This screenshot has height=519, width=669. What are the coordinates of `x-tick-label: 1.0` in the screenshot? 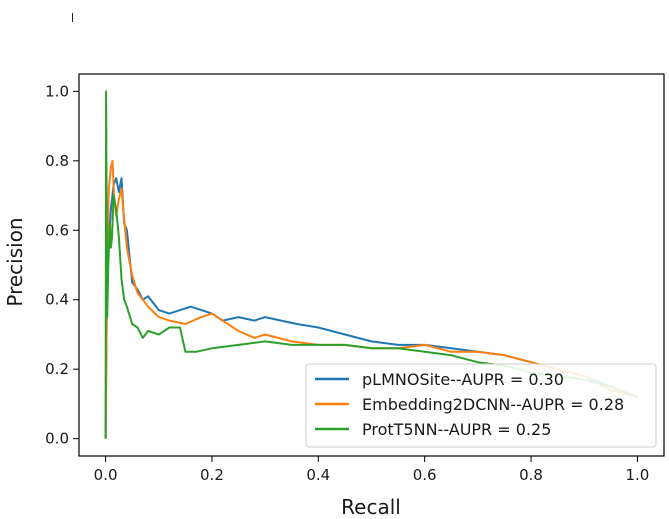 It's located at (637, 475).